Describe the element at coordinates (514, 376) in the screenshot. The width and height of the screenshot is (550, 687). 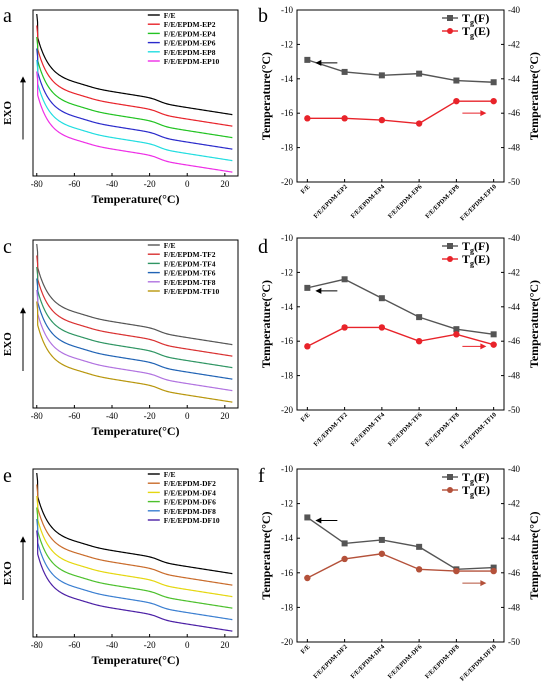
I see `y2-tick-label: -48` at that location.